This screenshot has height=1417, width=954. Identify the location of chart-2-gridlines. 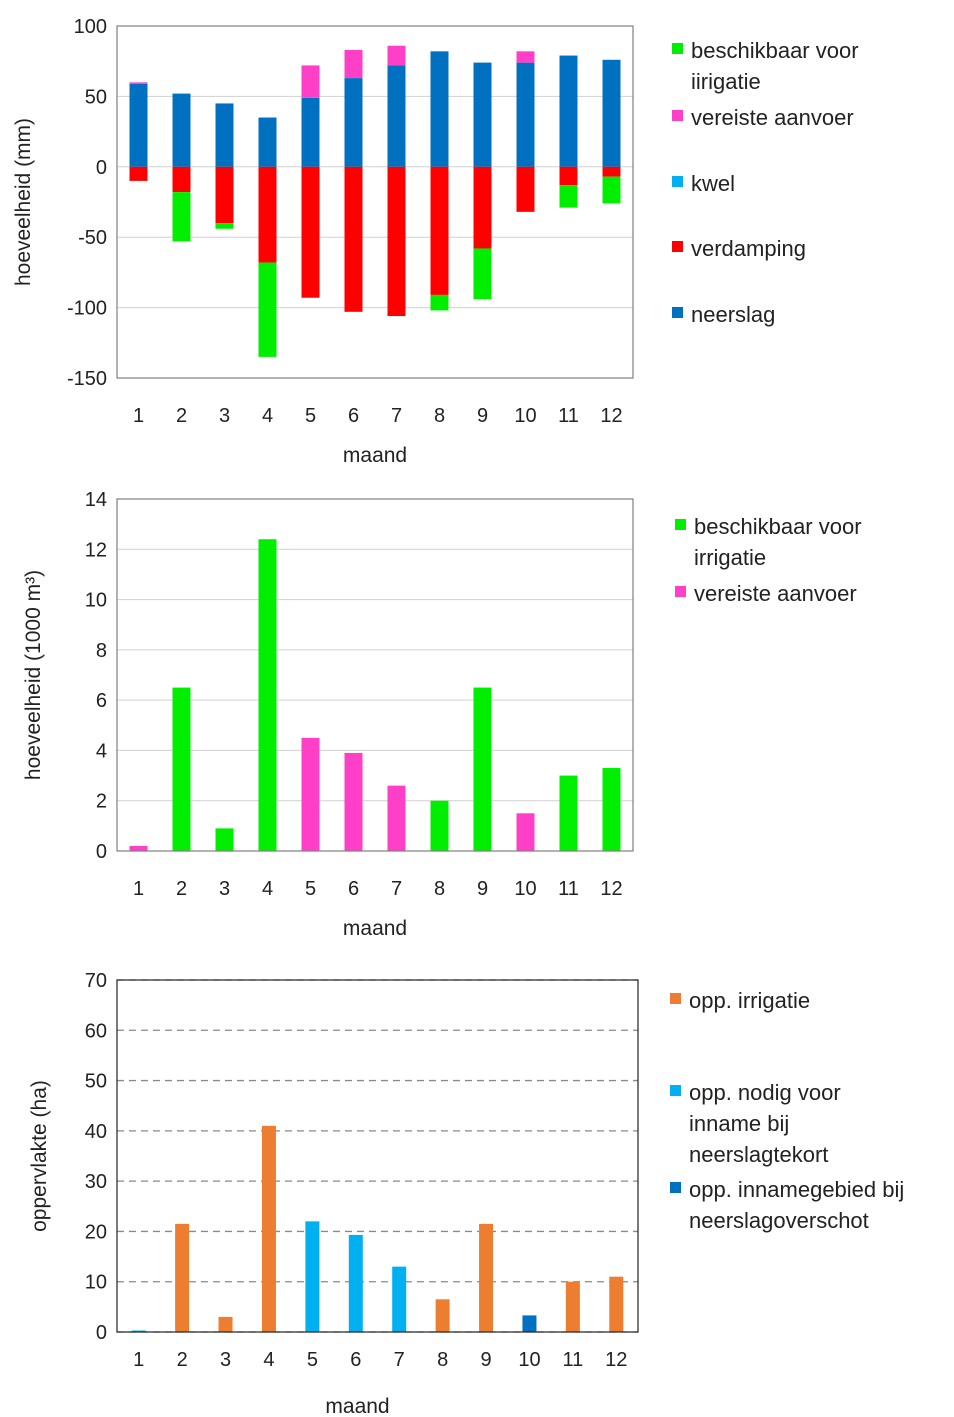
(375, 675).